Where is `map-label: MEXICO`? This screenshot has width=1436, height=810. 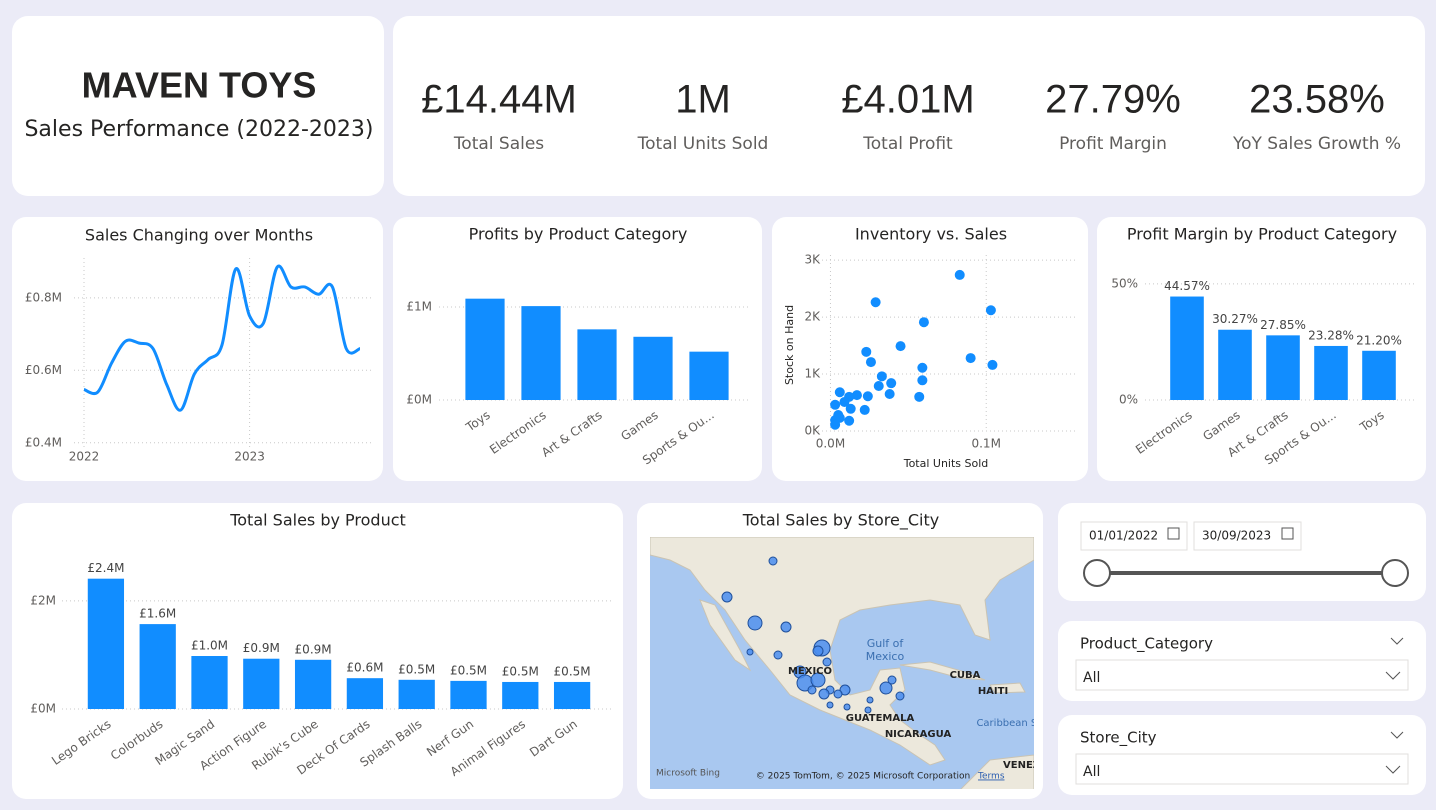
map-label: MEXICO is located at coordinates (810, 671).